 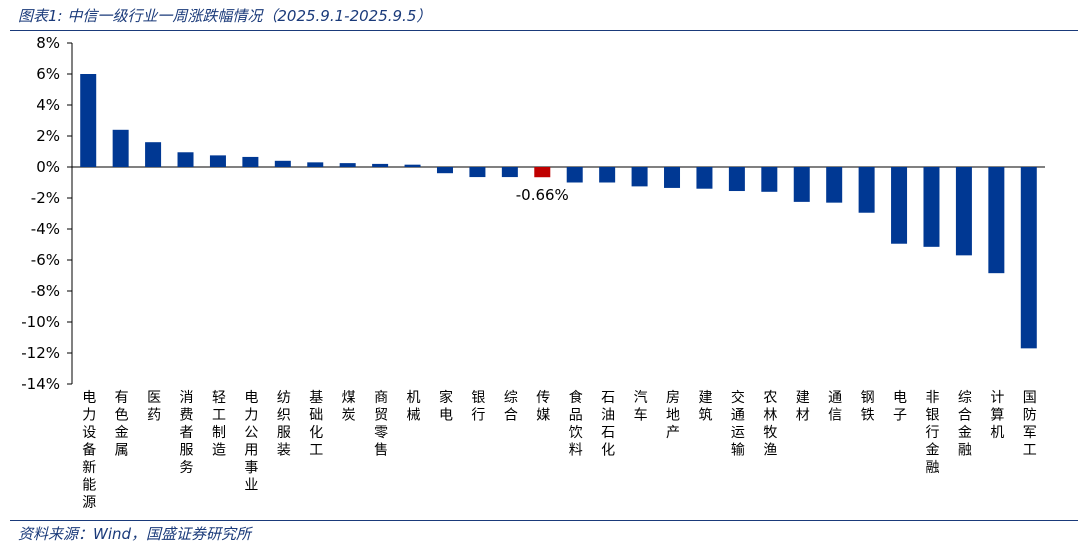 What do you see at coordinates (997, 415) in the screenshot?
I see `category-label: 计算机` at bounding box center [997, 415].